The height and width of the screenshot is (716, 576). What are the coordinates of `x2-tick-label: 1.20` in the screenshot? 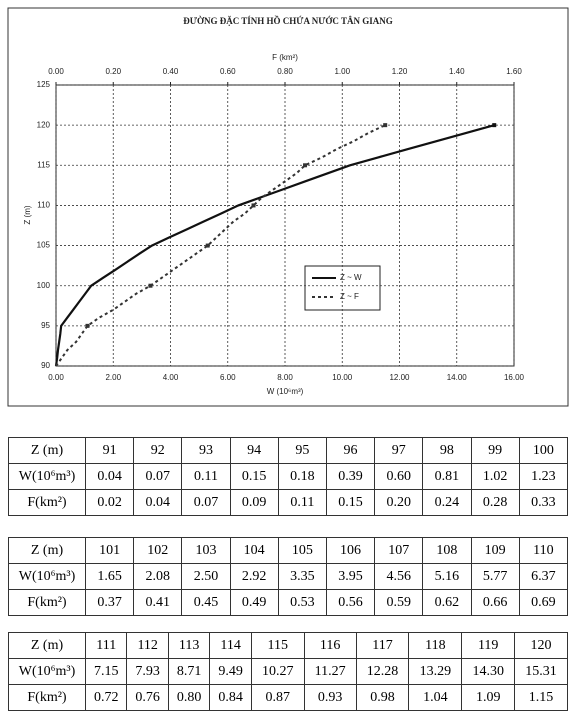 It's located at (400, 71).